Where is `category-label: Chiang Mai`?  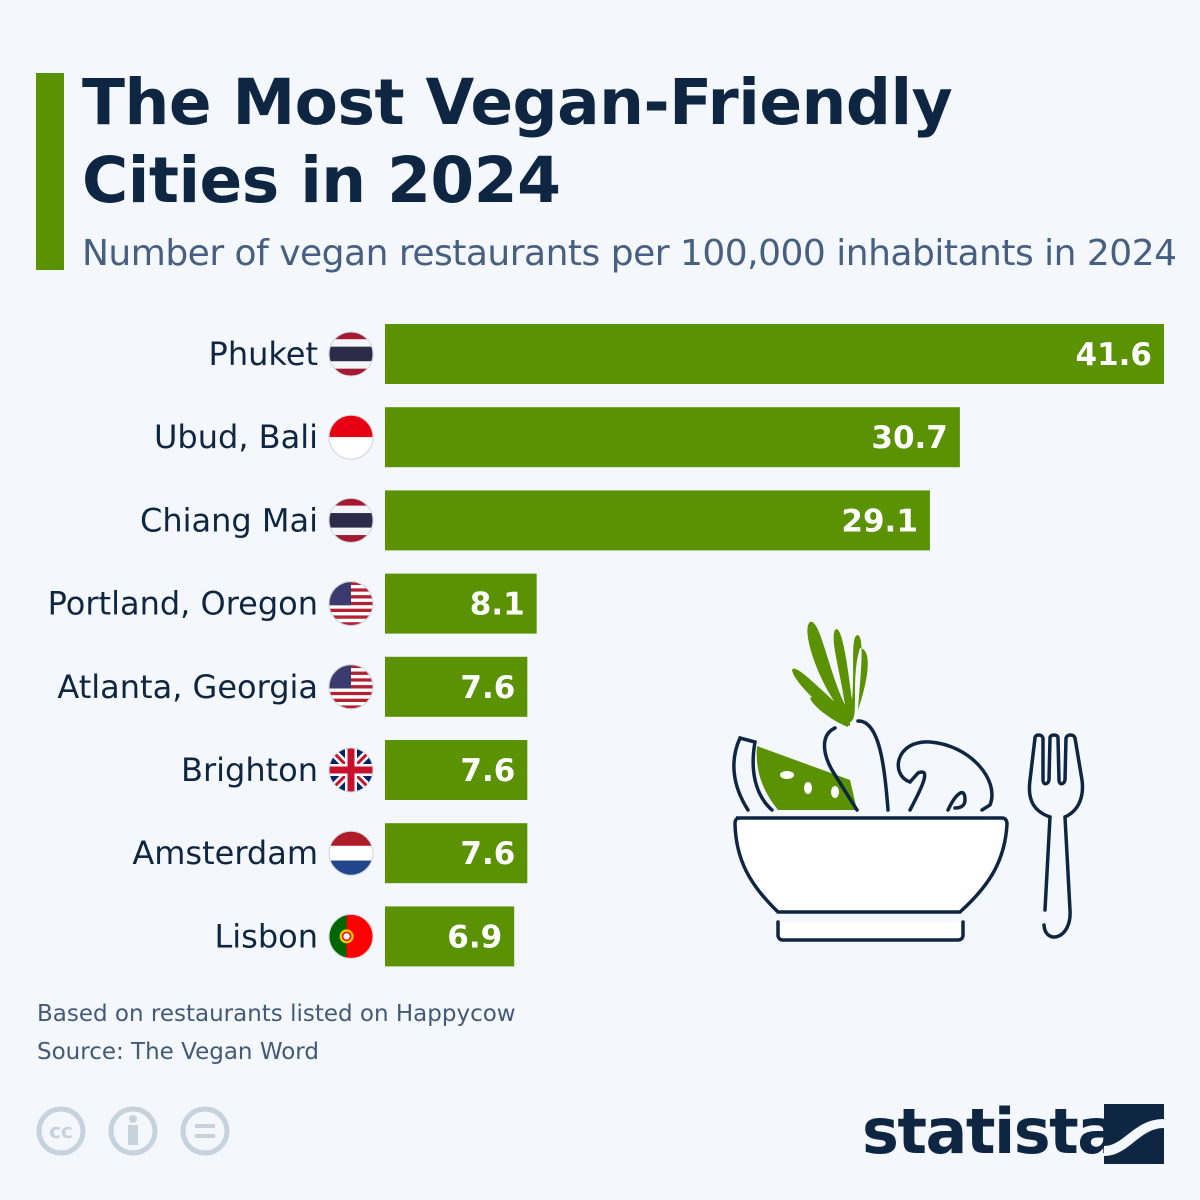 category-label: Chiang Mai is located at coordinates (229, 520).